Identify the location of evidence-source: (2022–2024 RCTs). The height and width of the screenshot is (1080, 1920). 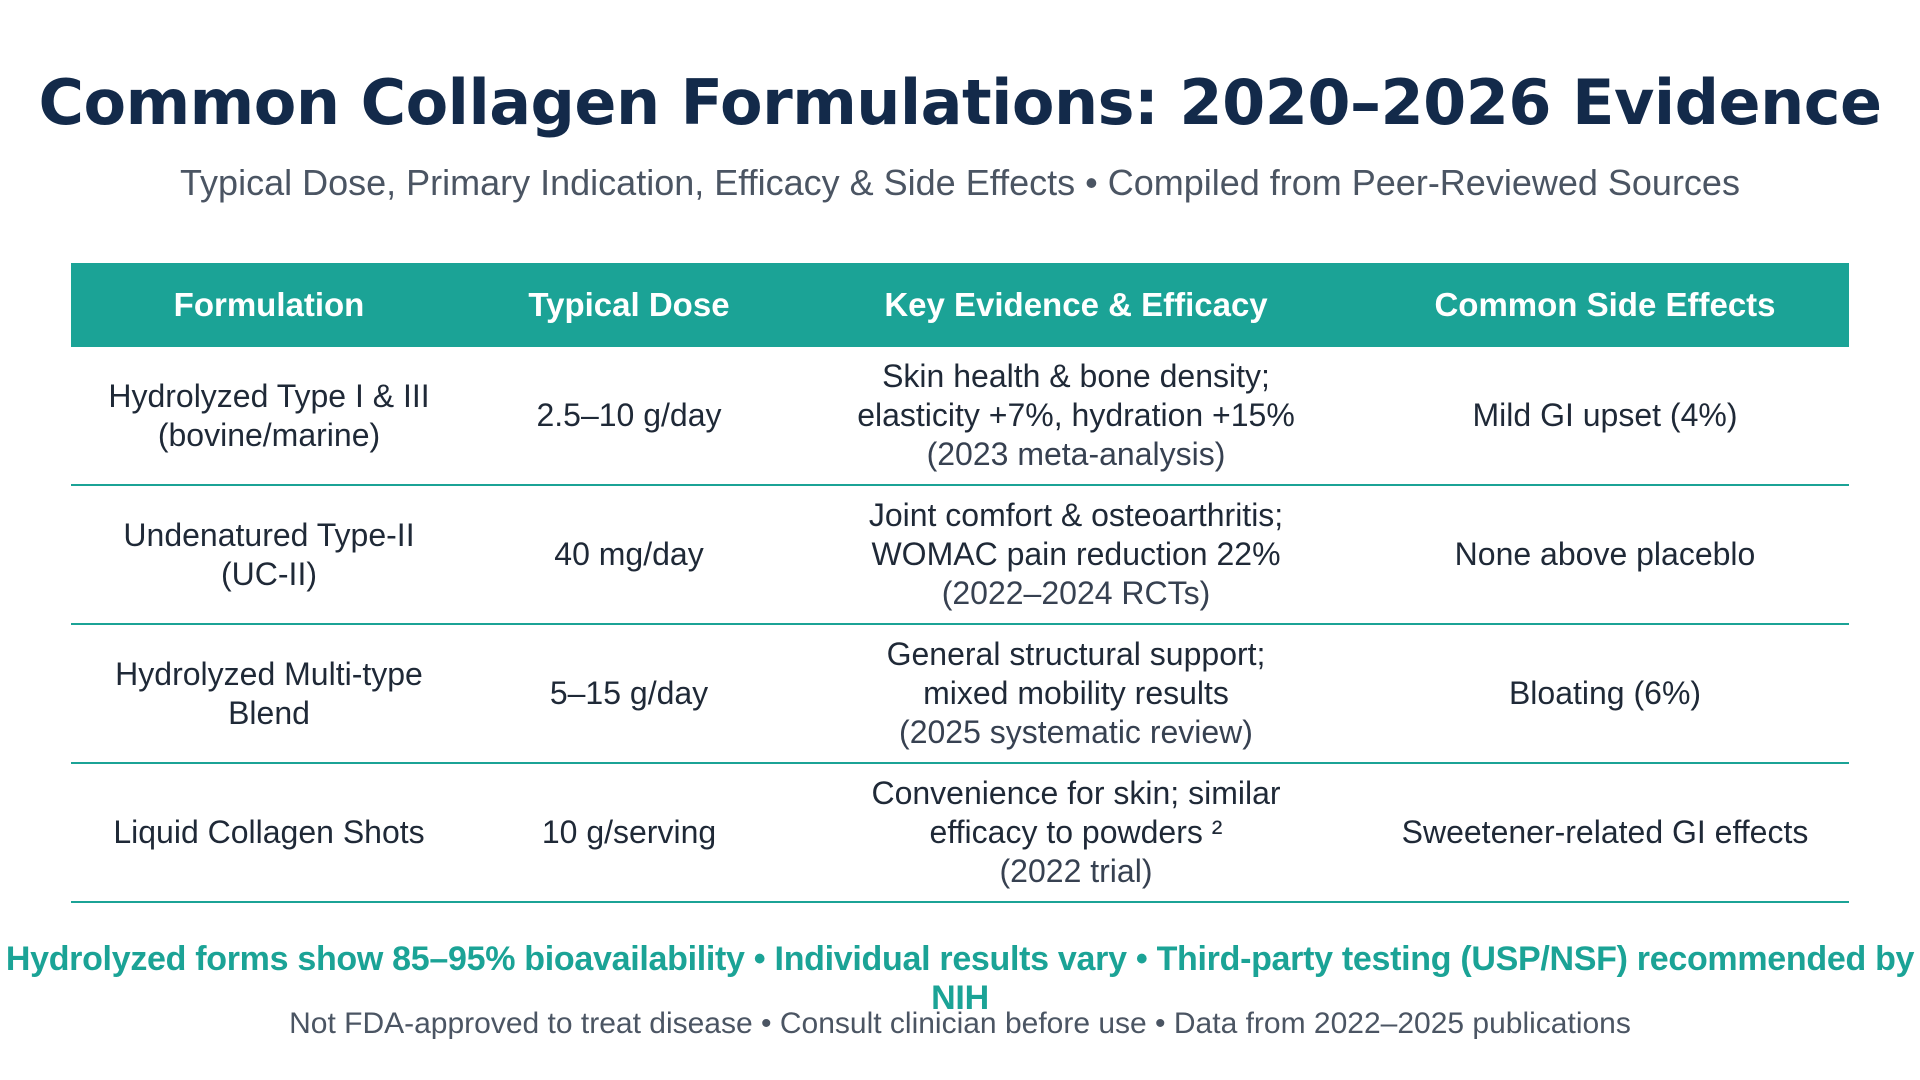
(1076, 593).